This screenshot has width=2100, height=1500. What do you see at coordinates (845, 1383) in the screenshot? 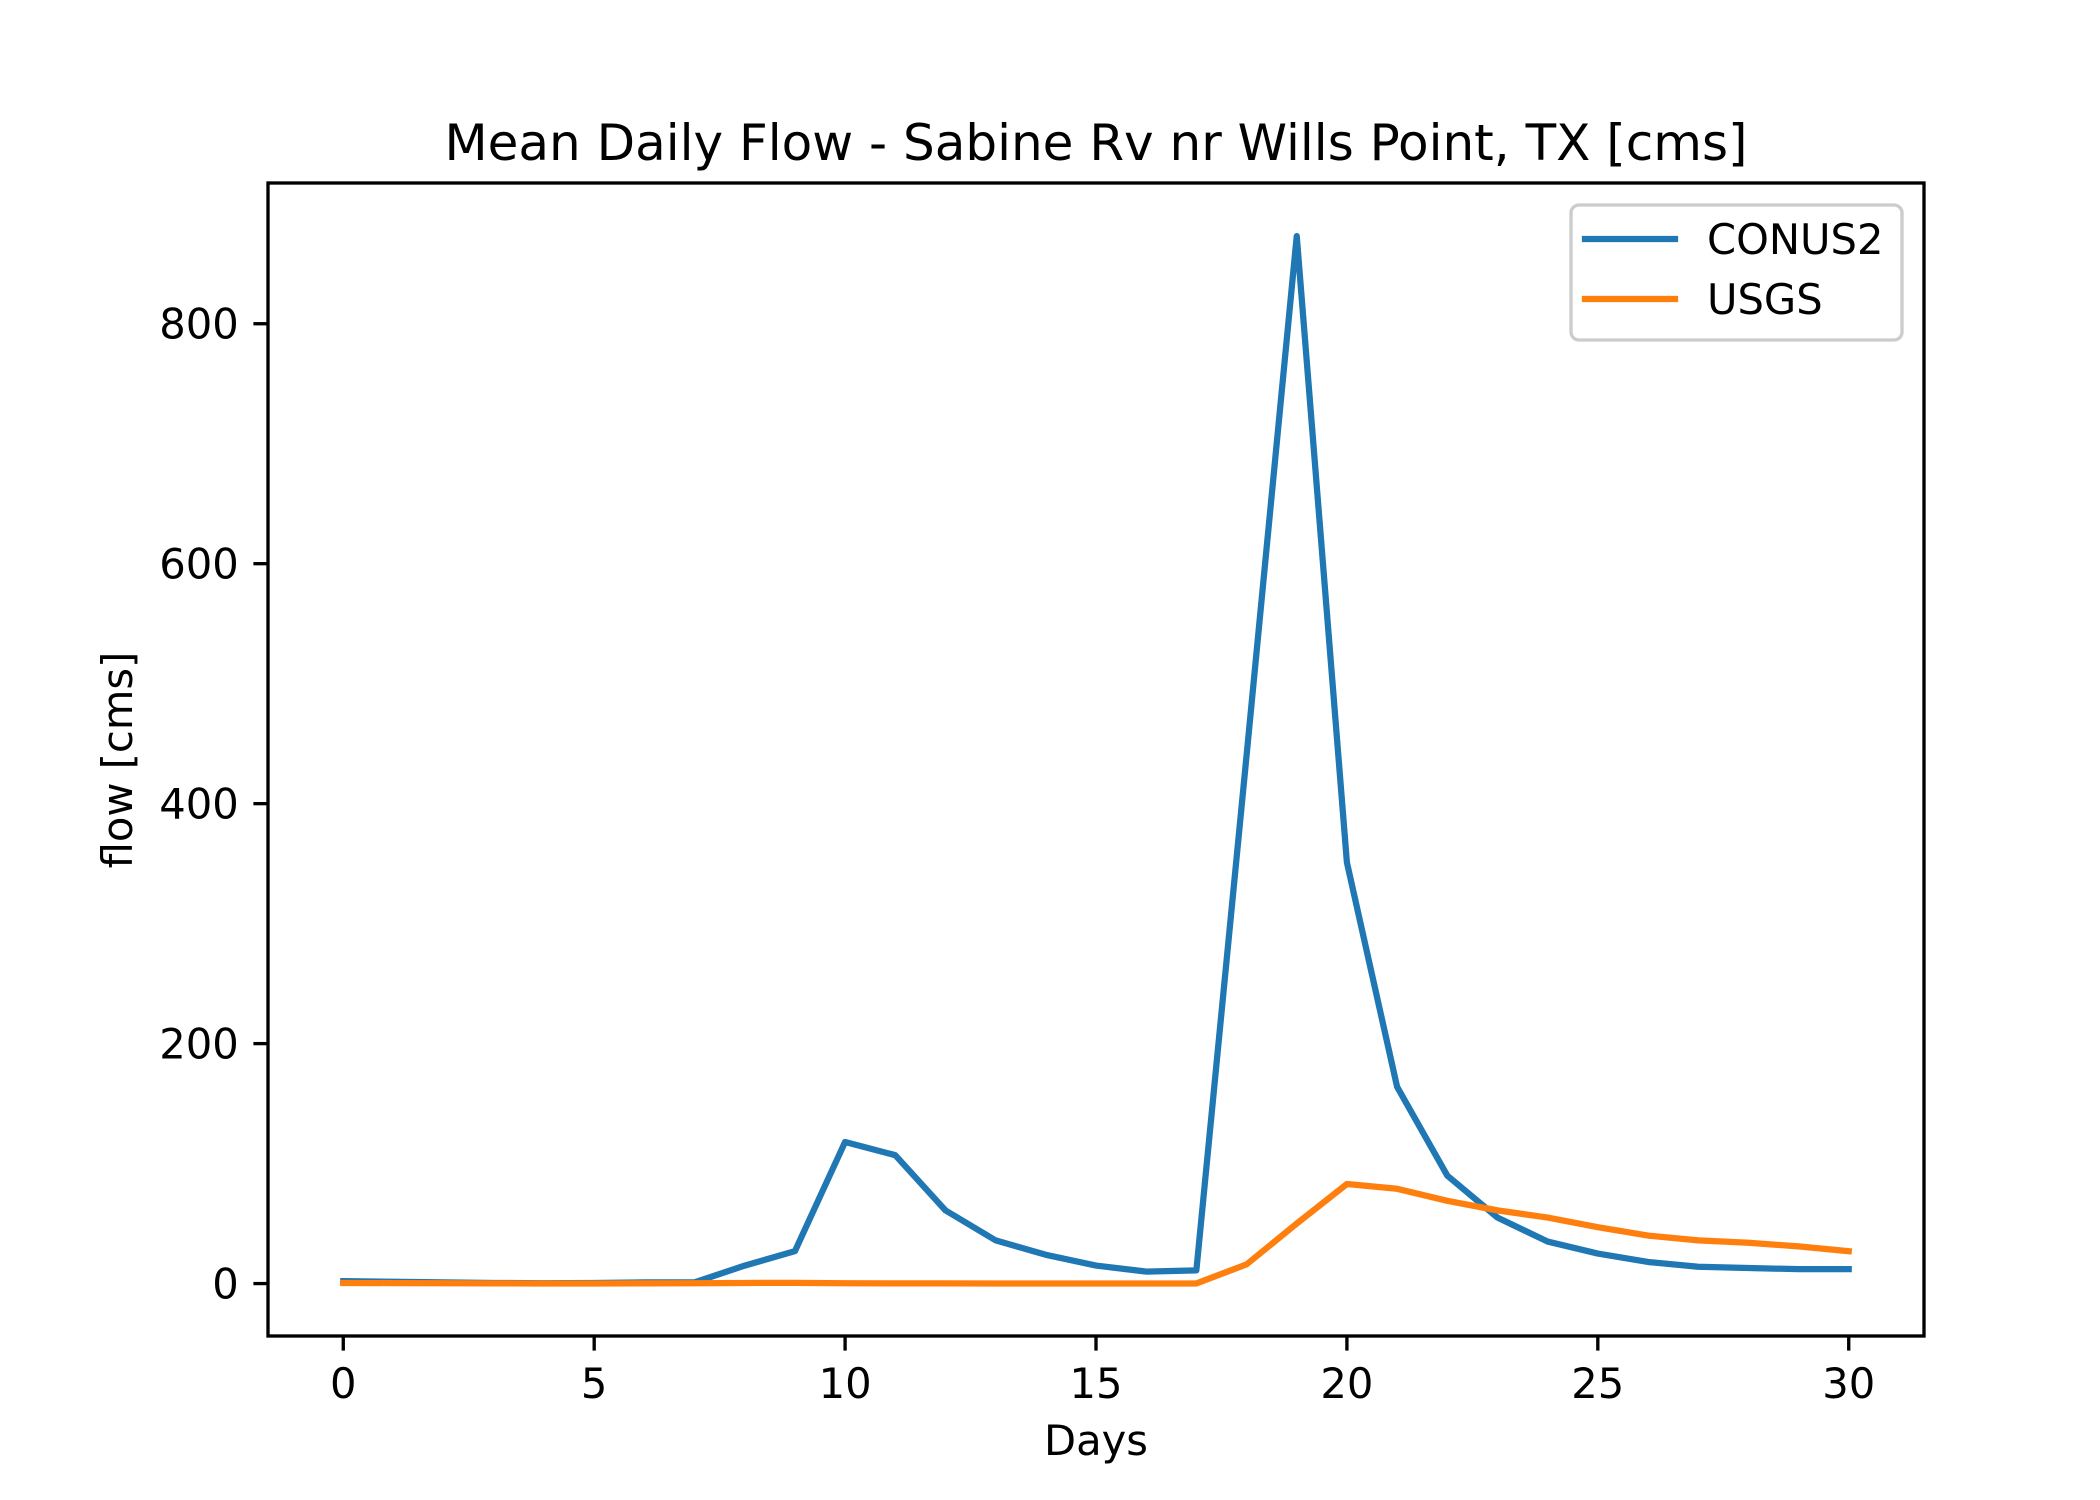
I see `x-tick-label: 10` at bounding box center [845, 1383].